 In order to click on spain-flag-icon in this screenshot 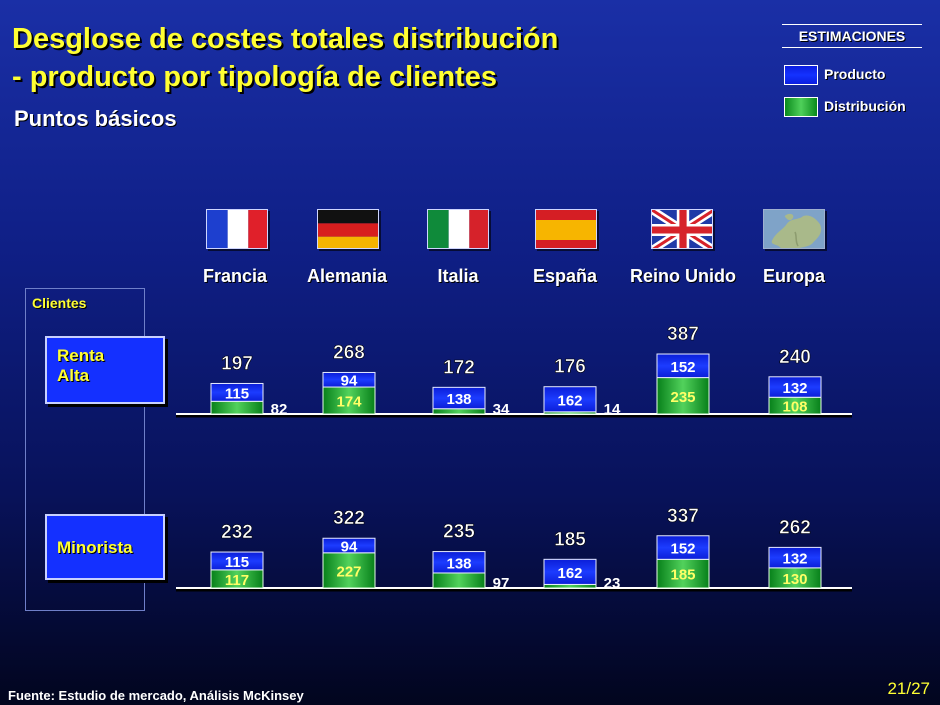, I will do `click(566, 229)`.